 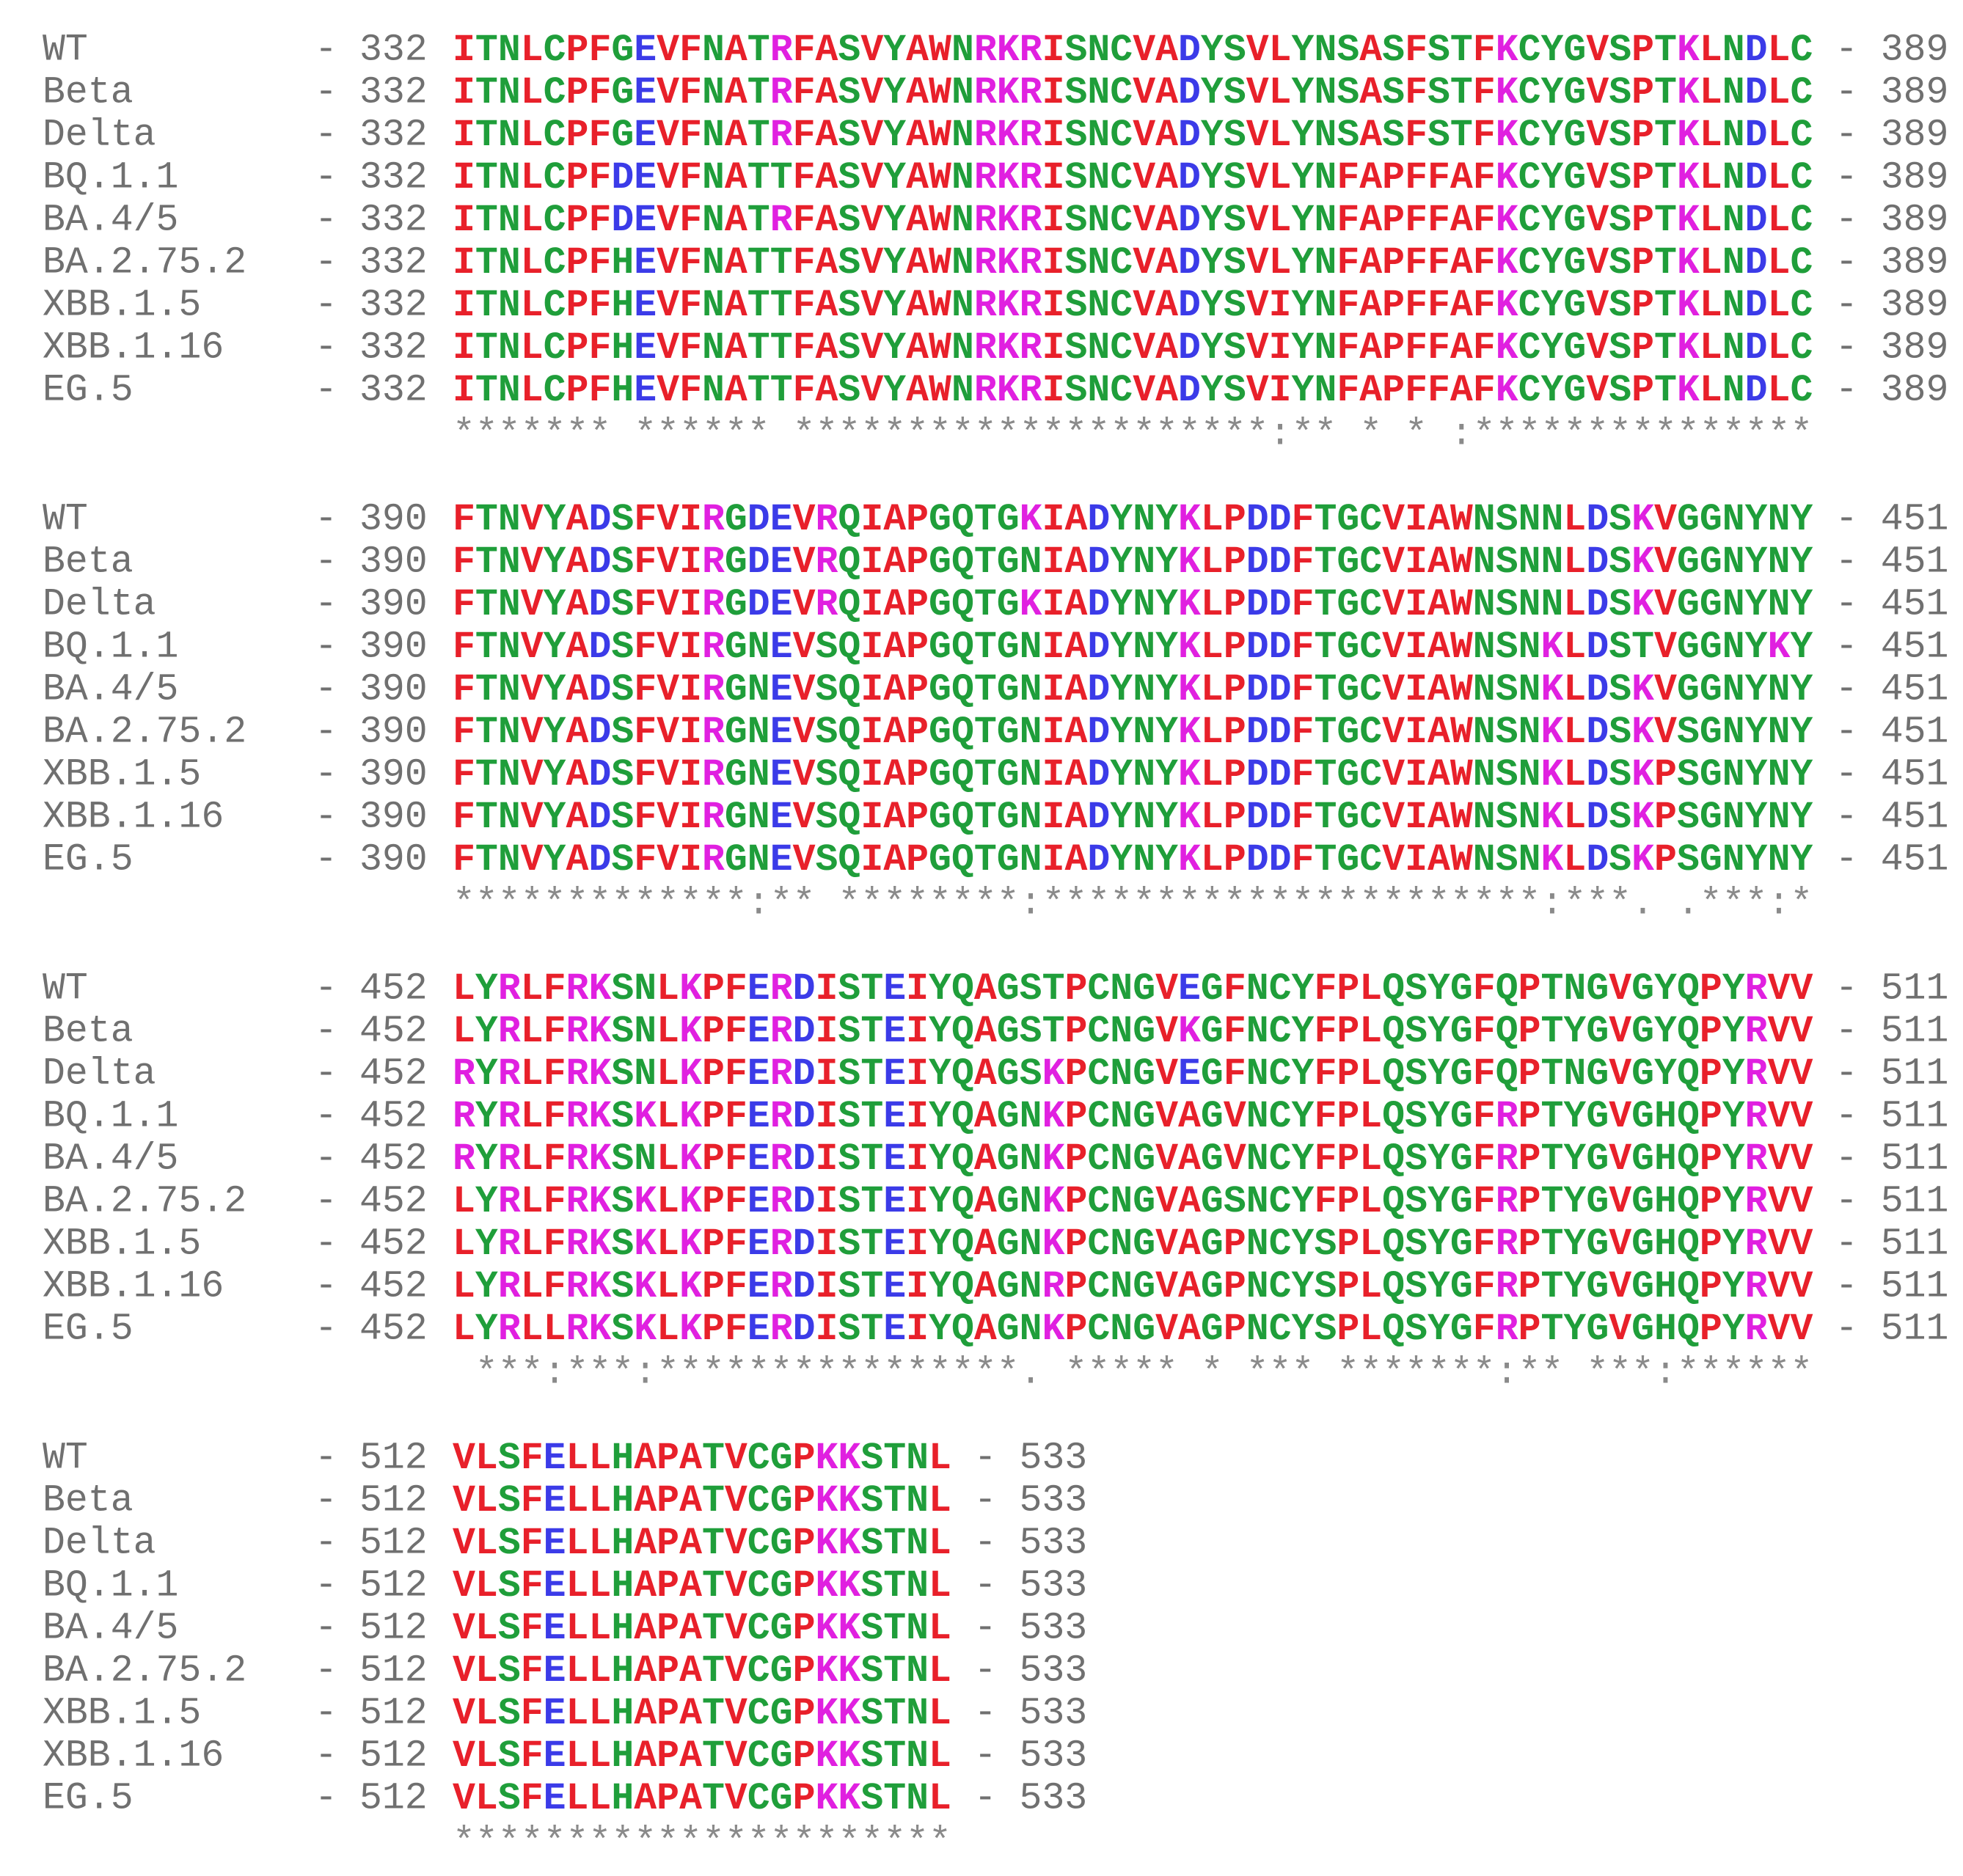 I want to click on residue: H, so click(x=1666, y=1244).